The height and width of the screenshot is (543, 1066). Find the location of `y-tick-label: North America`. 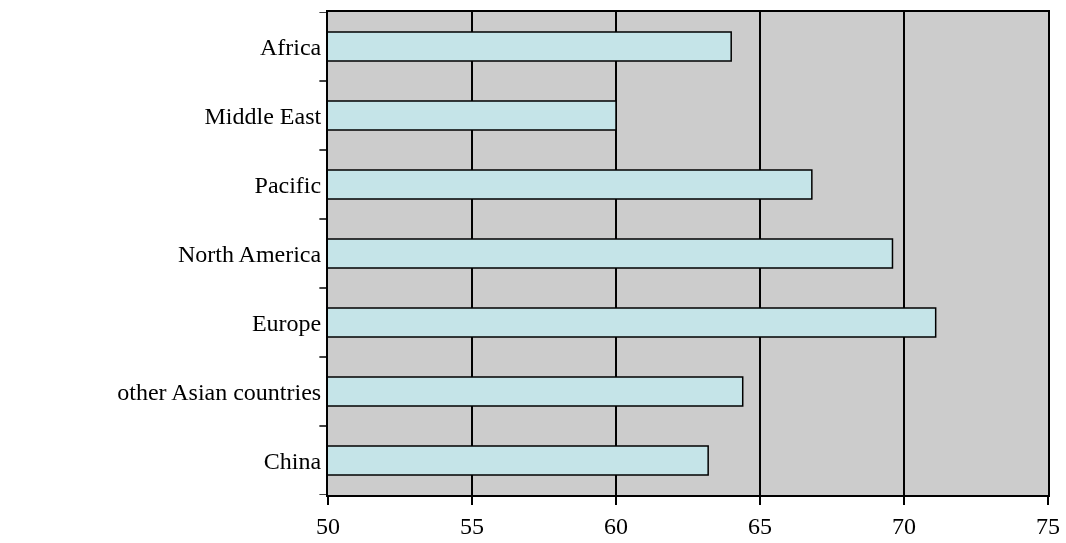

y-tick-label: North America is located at coordinates (249, 253).